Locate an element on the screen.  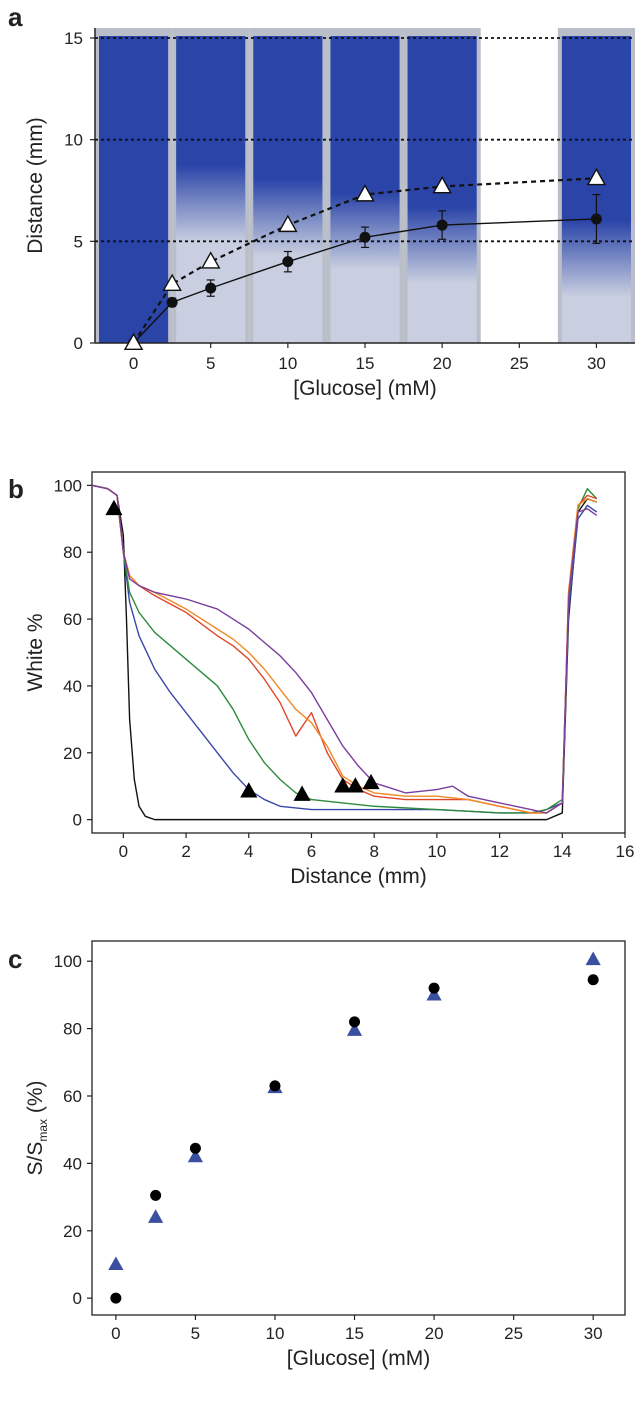
a-xtick-label: 5 is located at coordinates (210, 363).